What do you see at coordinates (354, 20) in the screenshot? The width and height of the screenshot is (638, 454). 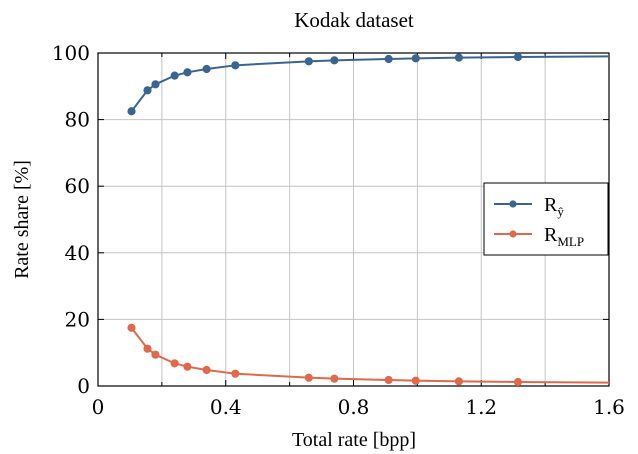 I see `chart-title: Kodak dataset` at bounding box center [354, 20].